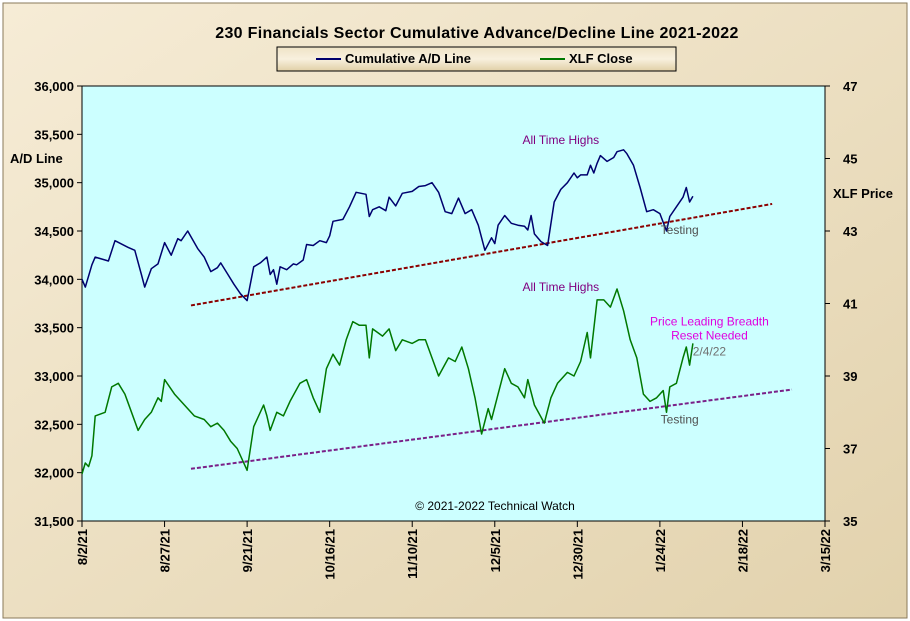 This screenshot has height=621, width=910. Describe the element at coordinates (850, 376) in the screenshot. I see `y-right-tick-label: 39` at that location.